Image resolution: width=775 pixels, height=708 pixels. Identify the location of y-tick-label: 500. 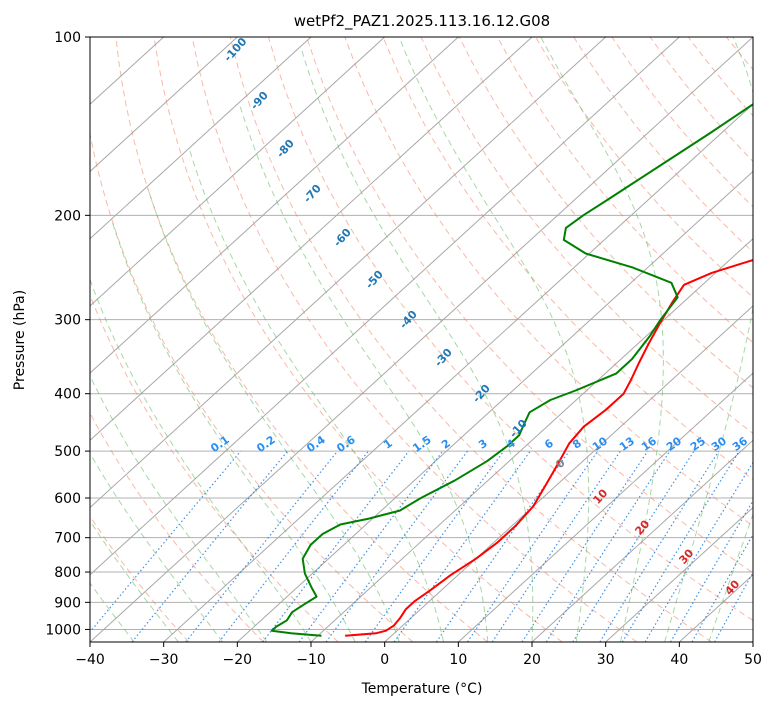
(67, 452).